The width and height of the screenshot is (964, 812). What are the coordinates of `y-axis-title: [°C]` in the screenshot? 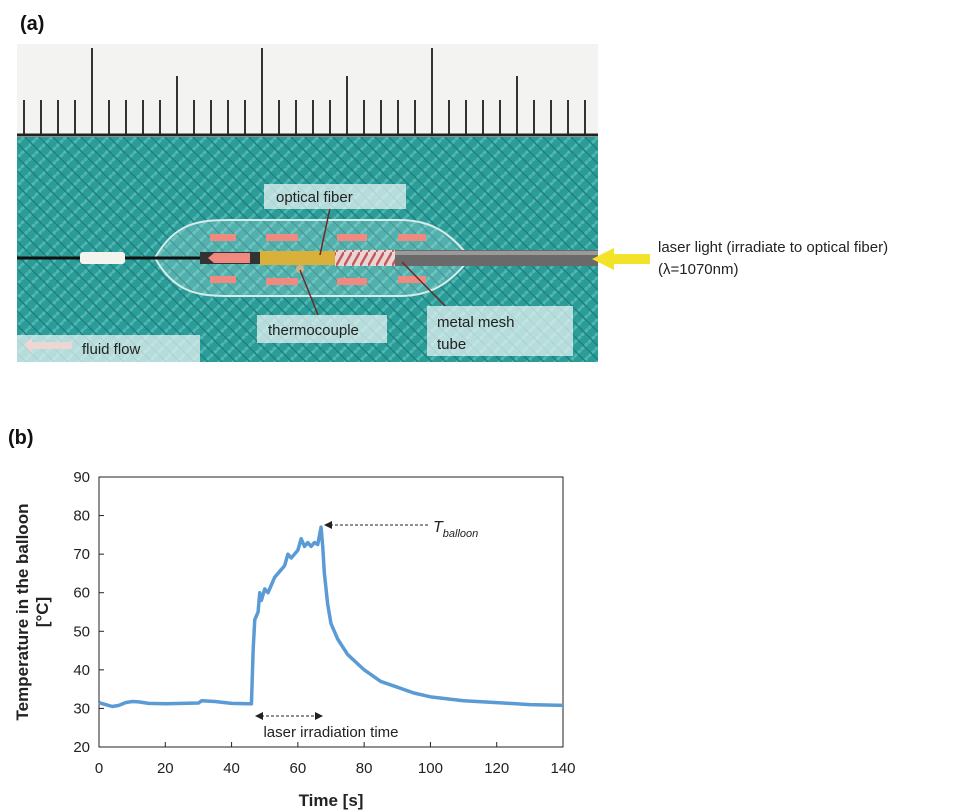 It's located at (42, 612).